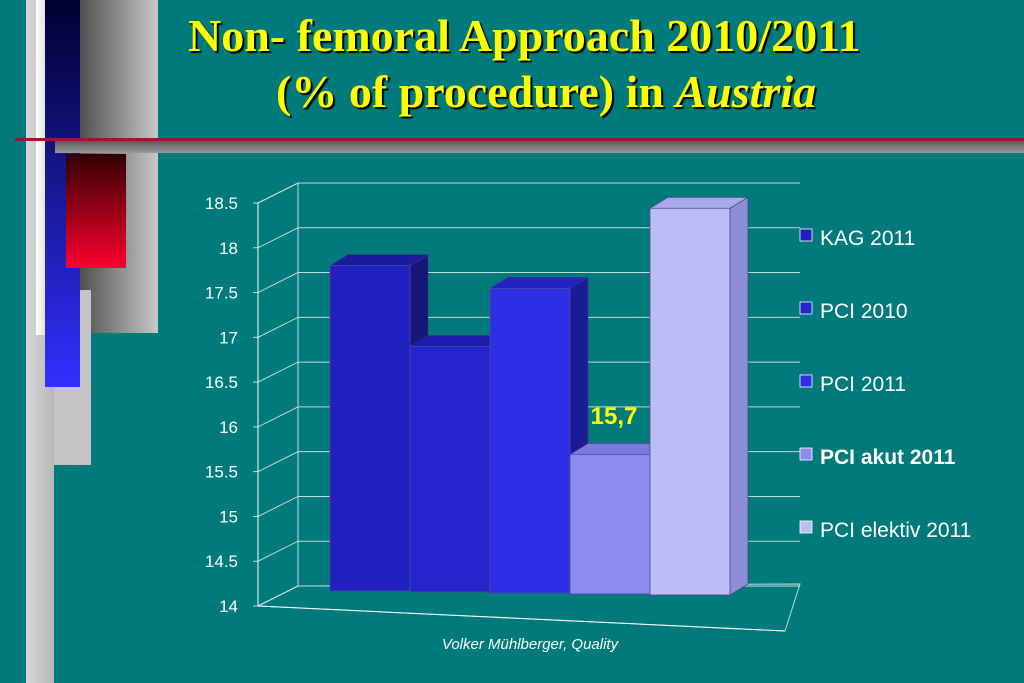 Image resolution: width=1024 pixels, height=683 pixels. What do you see at coordinates (228, 337) in the screenshot?
I see `y-tick-label: 17` at bounding box center [228, 337].